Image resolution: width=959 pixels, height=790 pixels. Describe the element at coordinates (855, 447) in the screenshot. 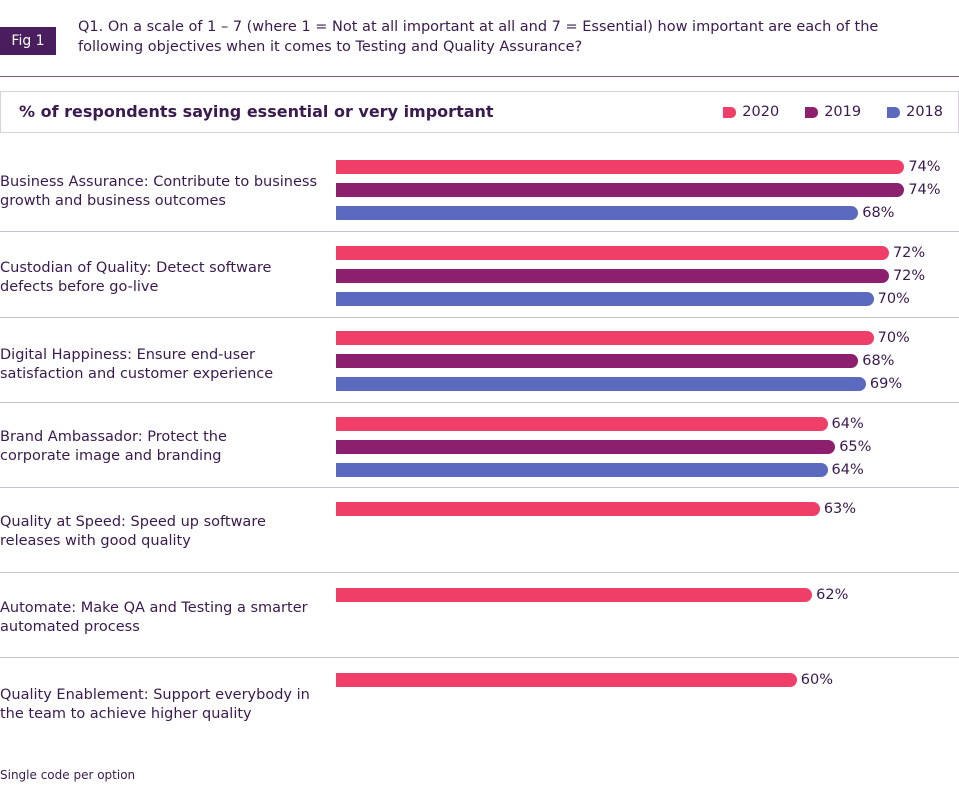

I see `bar-value-label: 65%` at that location.